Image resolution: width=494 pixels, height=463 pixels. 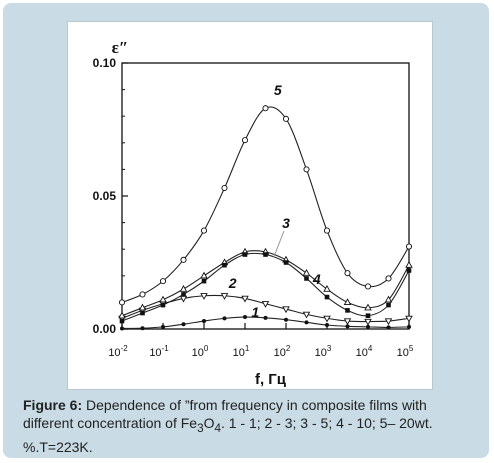 I want to click on series-label-5: 5, so click(x=278, y=90).